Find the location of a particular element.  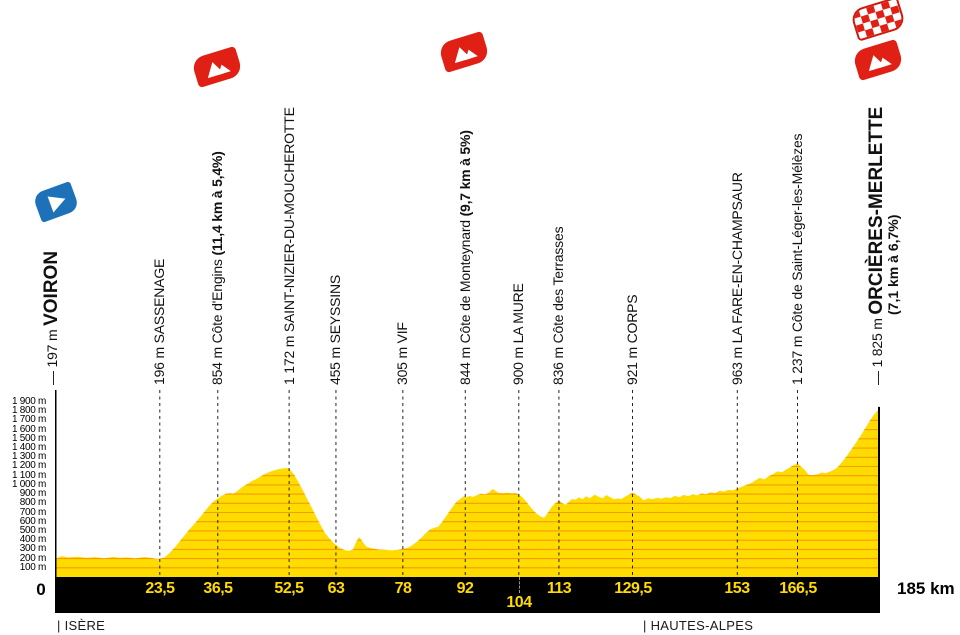

start-km-label: 0 is located at coordinates (41, 589).